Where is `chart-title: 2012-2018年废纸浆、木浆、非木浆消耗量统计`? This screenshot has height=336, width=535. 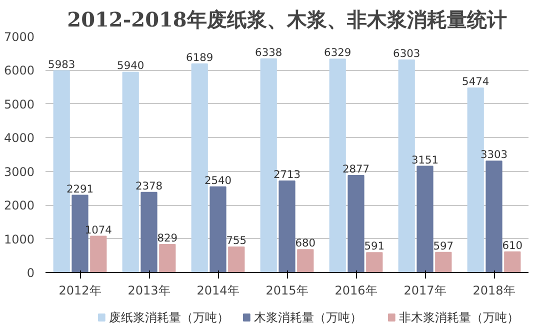 chart-title: 2012-2018年废纸浆、木浆、非木浆消耗量统计 is located at coordinates (287, 20).